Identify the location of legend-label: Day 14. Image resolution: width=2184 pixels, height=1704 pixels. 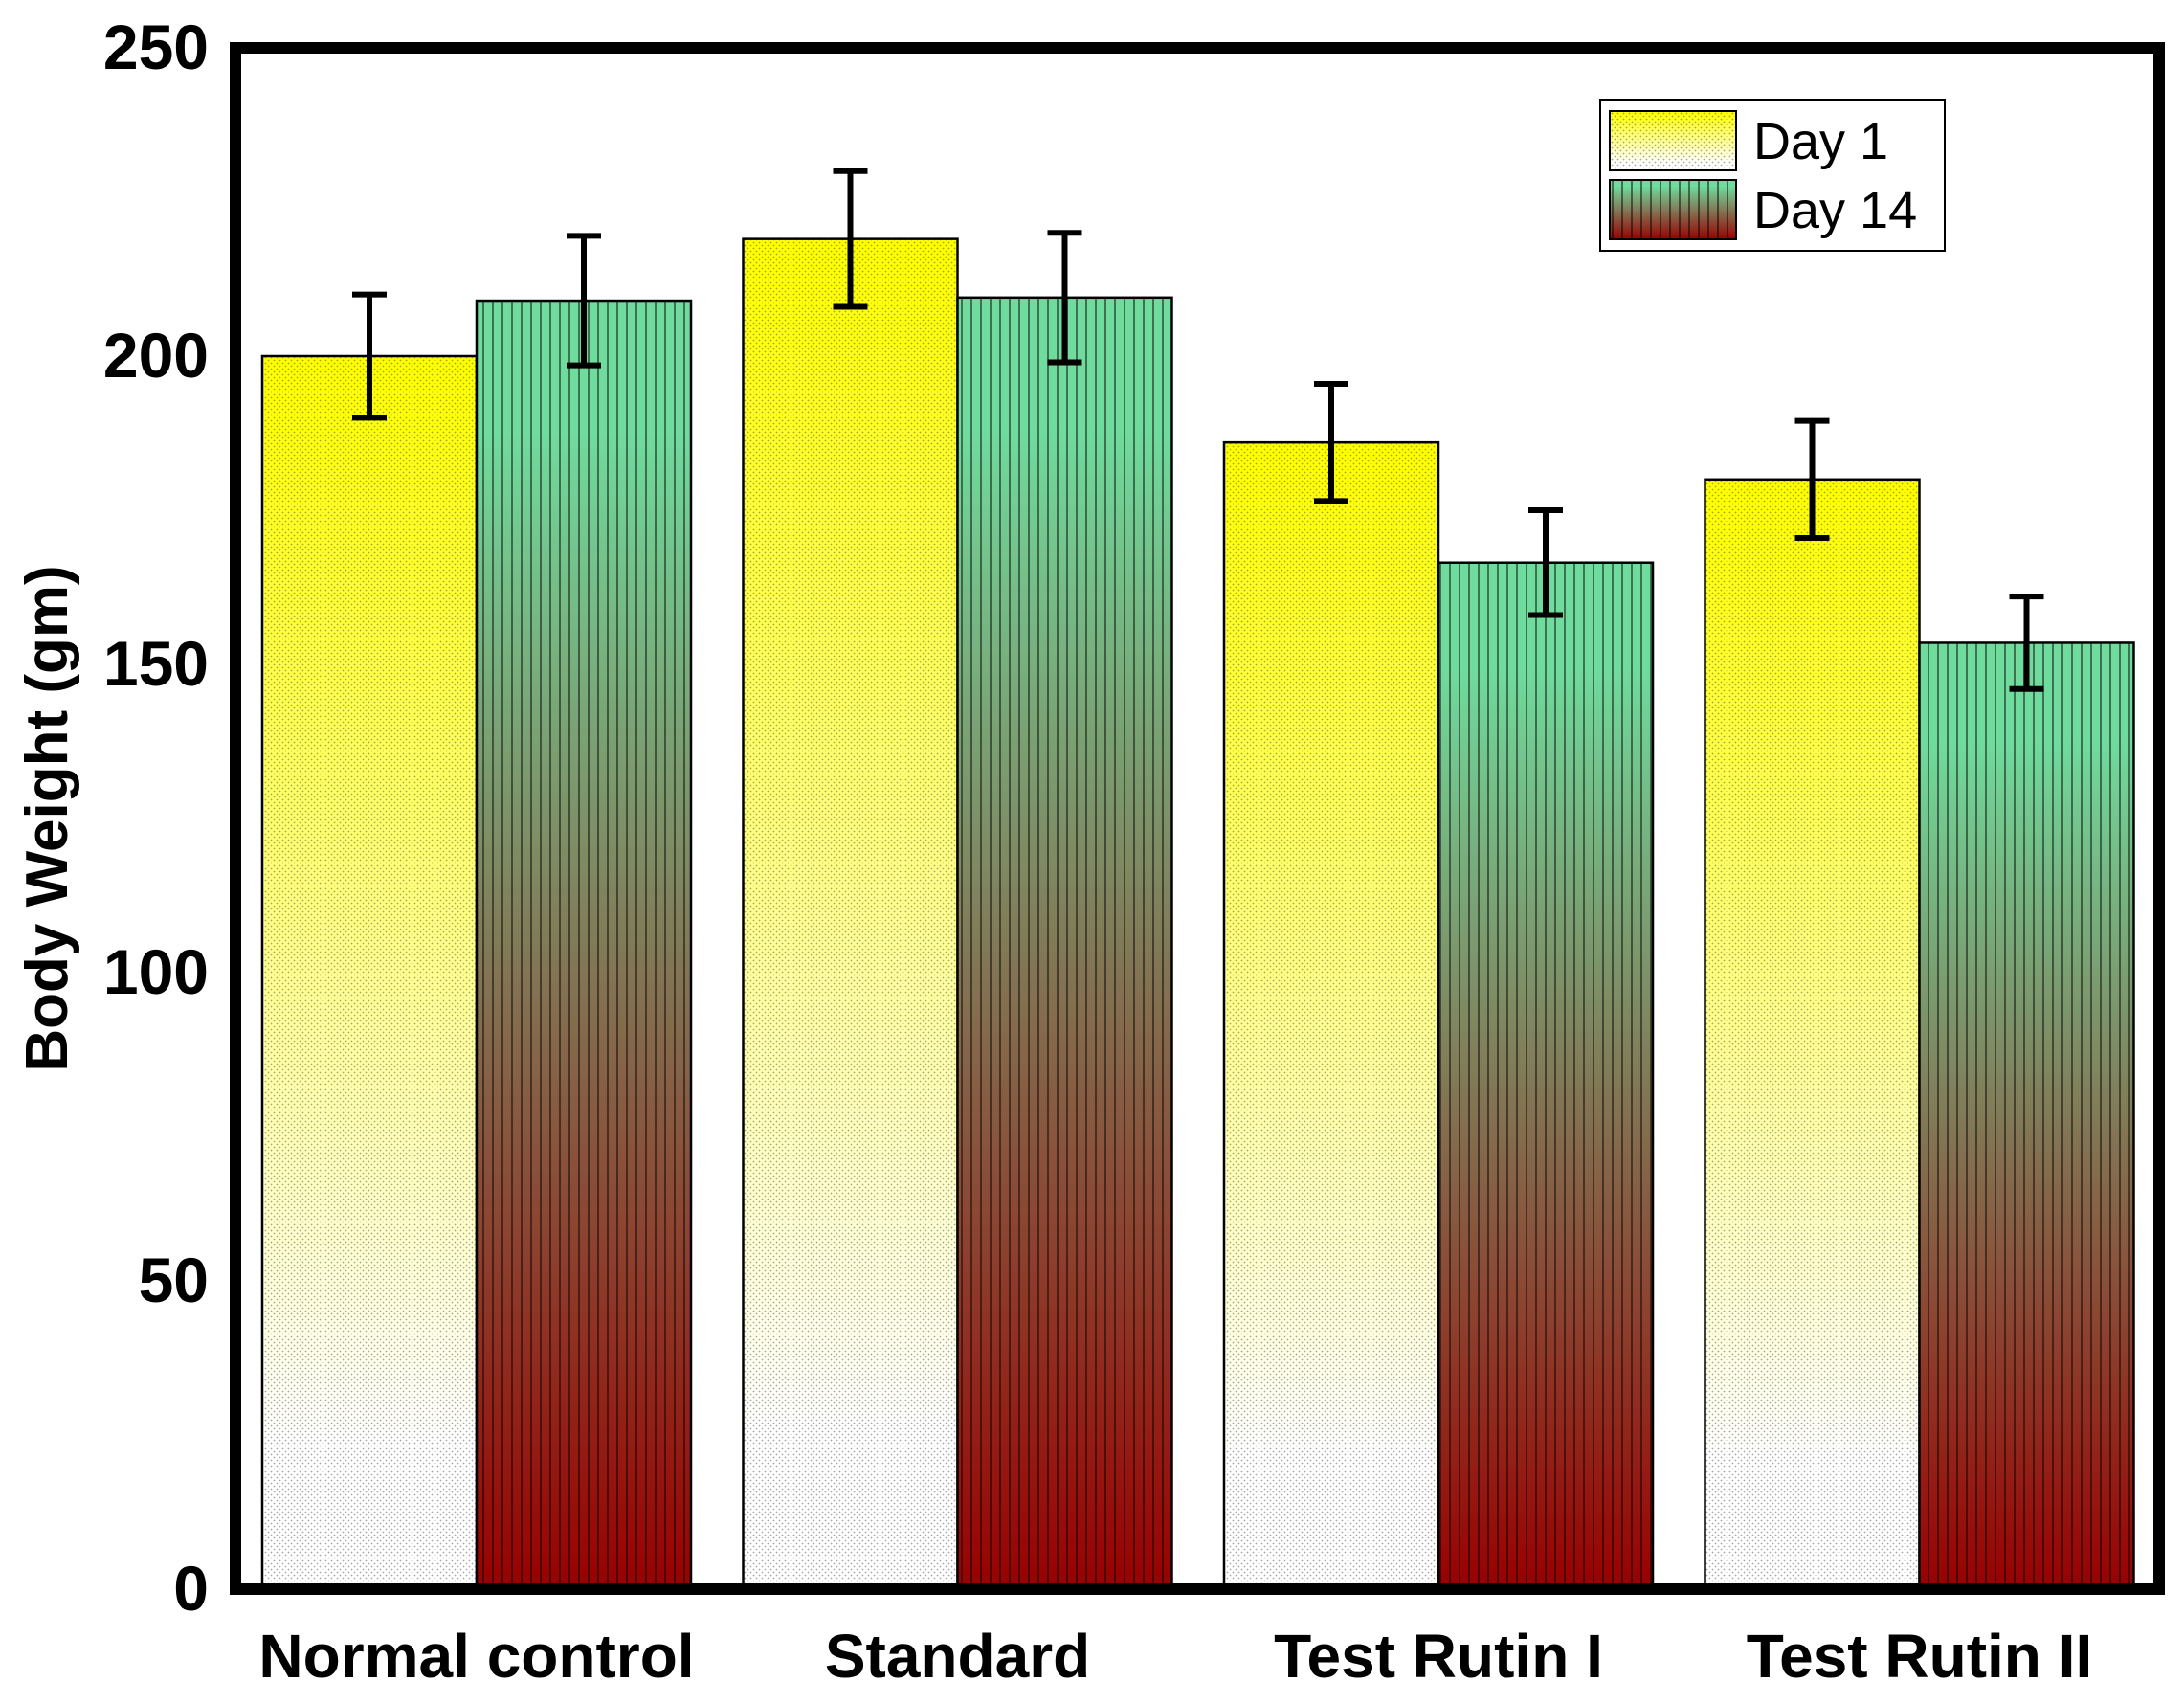
(1835, 210).